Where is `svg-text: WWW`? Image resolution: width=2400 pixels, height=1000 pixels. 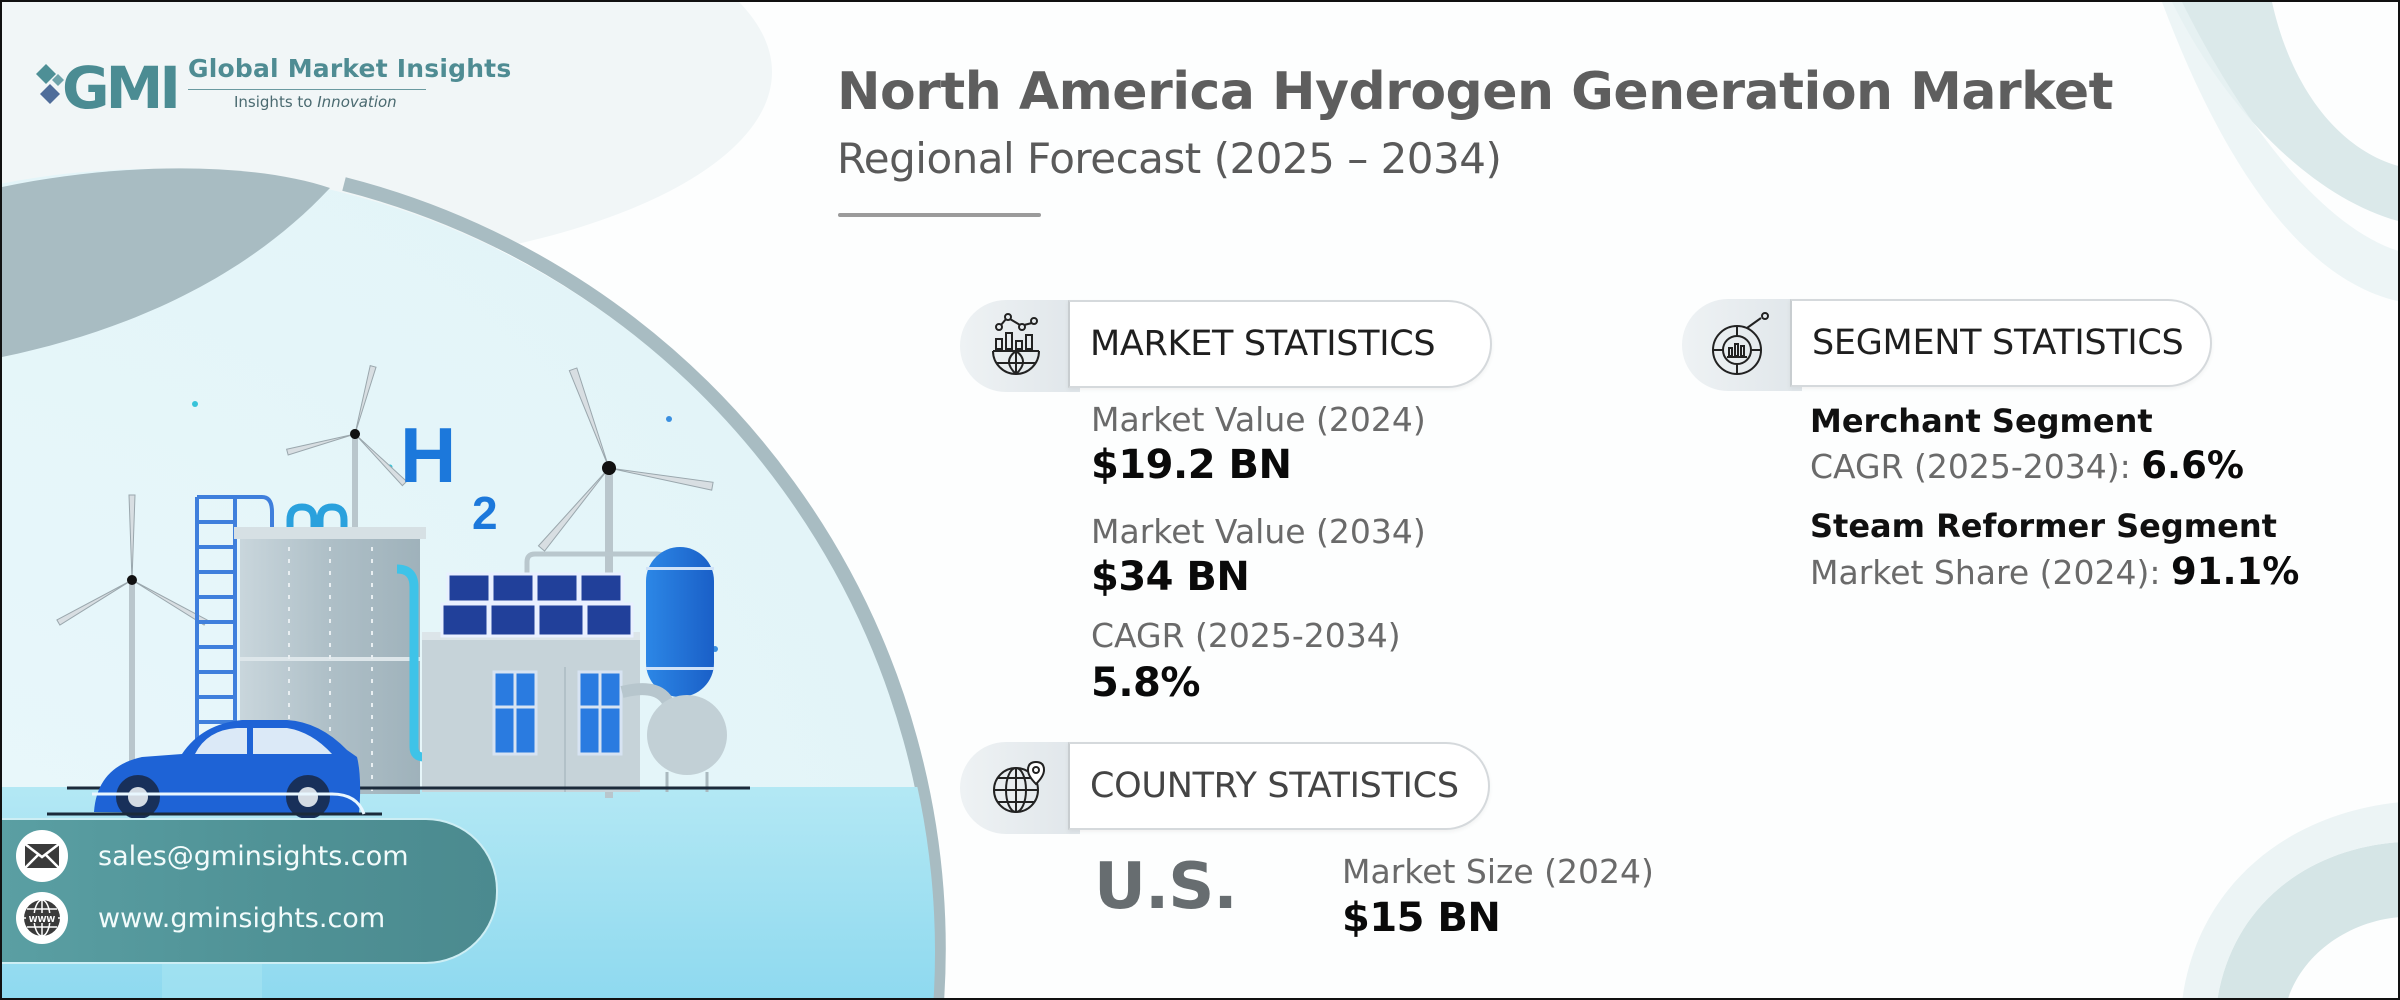
svg-text: WWW is located at coordinates (42, 919).